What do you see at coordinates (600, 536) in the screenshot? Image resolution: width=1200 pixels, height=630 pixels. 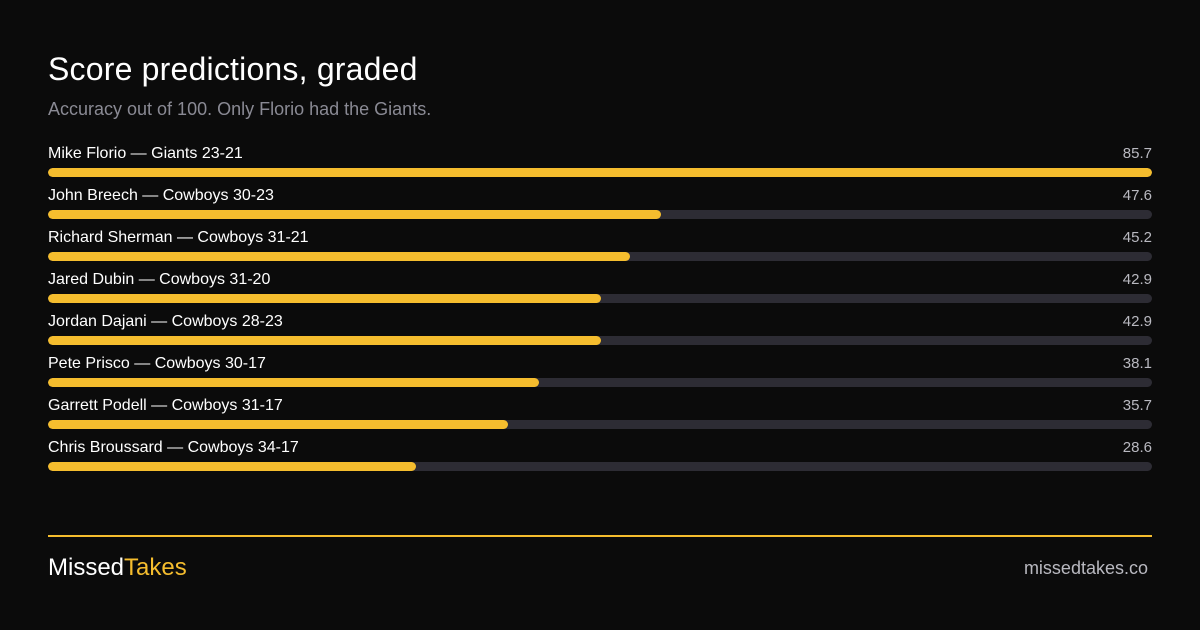 I see `footer-divider` at bounding box center [600, 536].